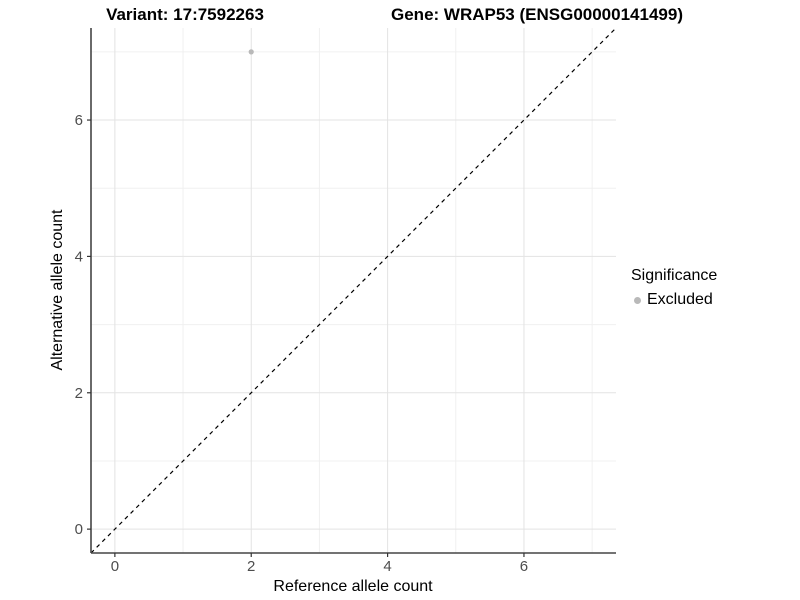 This screenshot has height=600, width=800. I want to click on legend-item-excluded: Excluded, so click(673, 300).